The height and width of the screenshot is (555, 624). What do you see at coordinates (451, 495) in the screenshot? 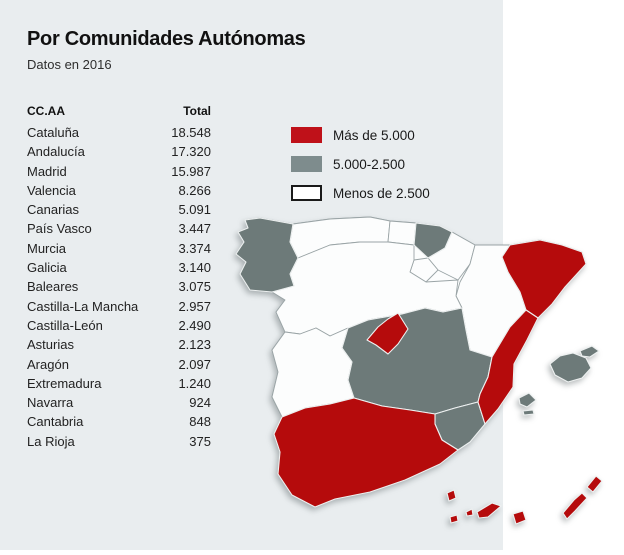
I see `region-canarias-la-palma` at bounding box center [451, 495].